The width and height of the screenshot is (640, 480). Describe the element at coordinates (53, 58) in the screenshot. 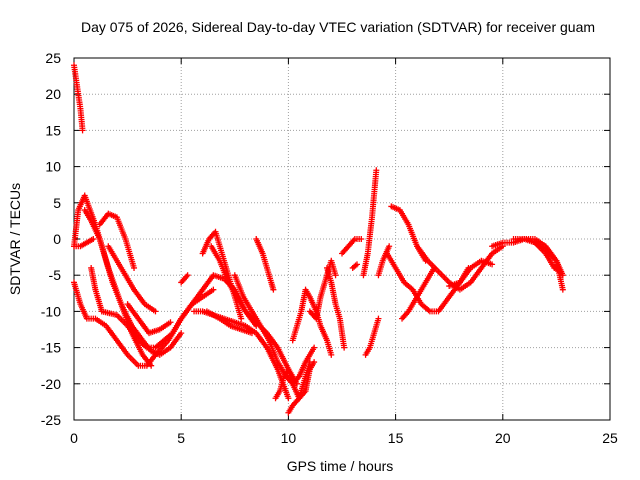

I see `y-tick-label: 25` at that location.